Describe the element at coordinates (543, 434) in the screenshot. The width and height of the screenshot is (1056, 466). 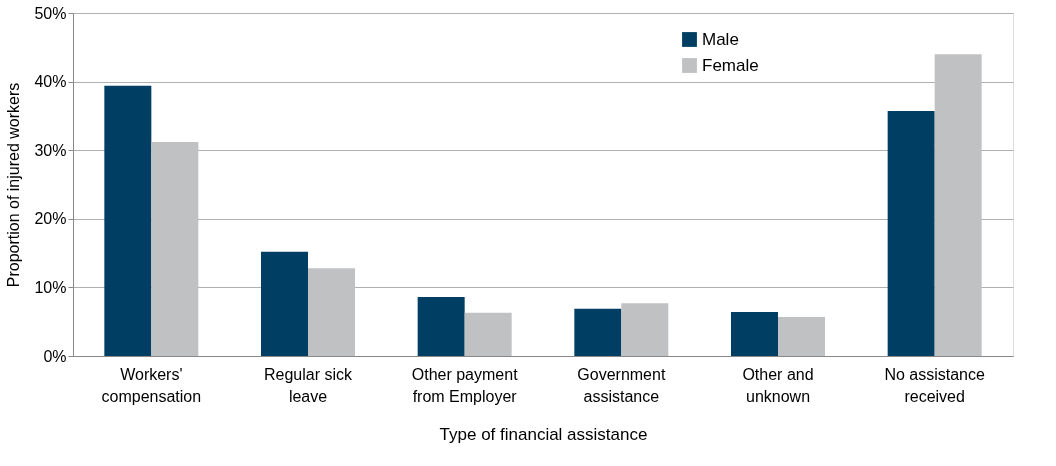
I see `x-axis-title: Type of financial assistance` at that location.